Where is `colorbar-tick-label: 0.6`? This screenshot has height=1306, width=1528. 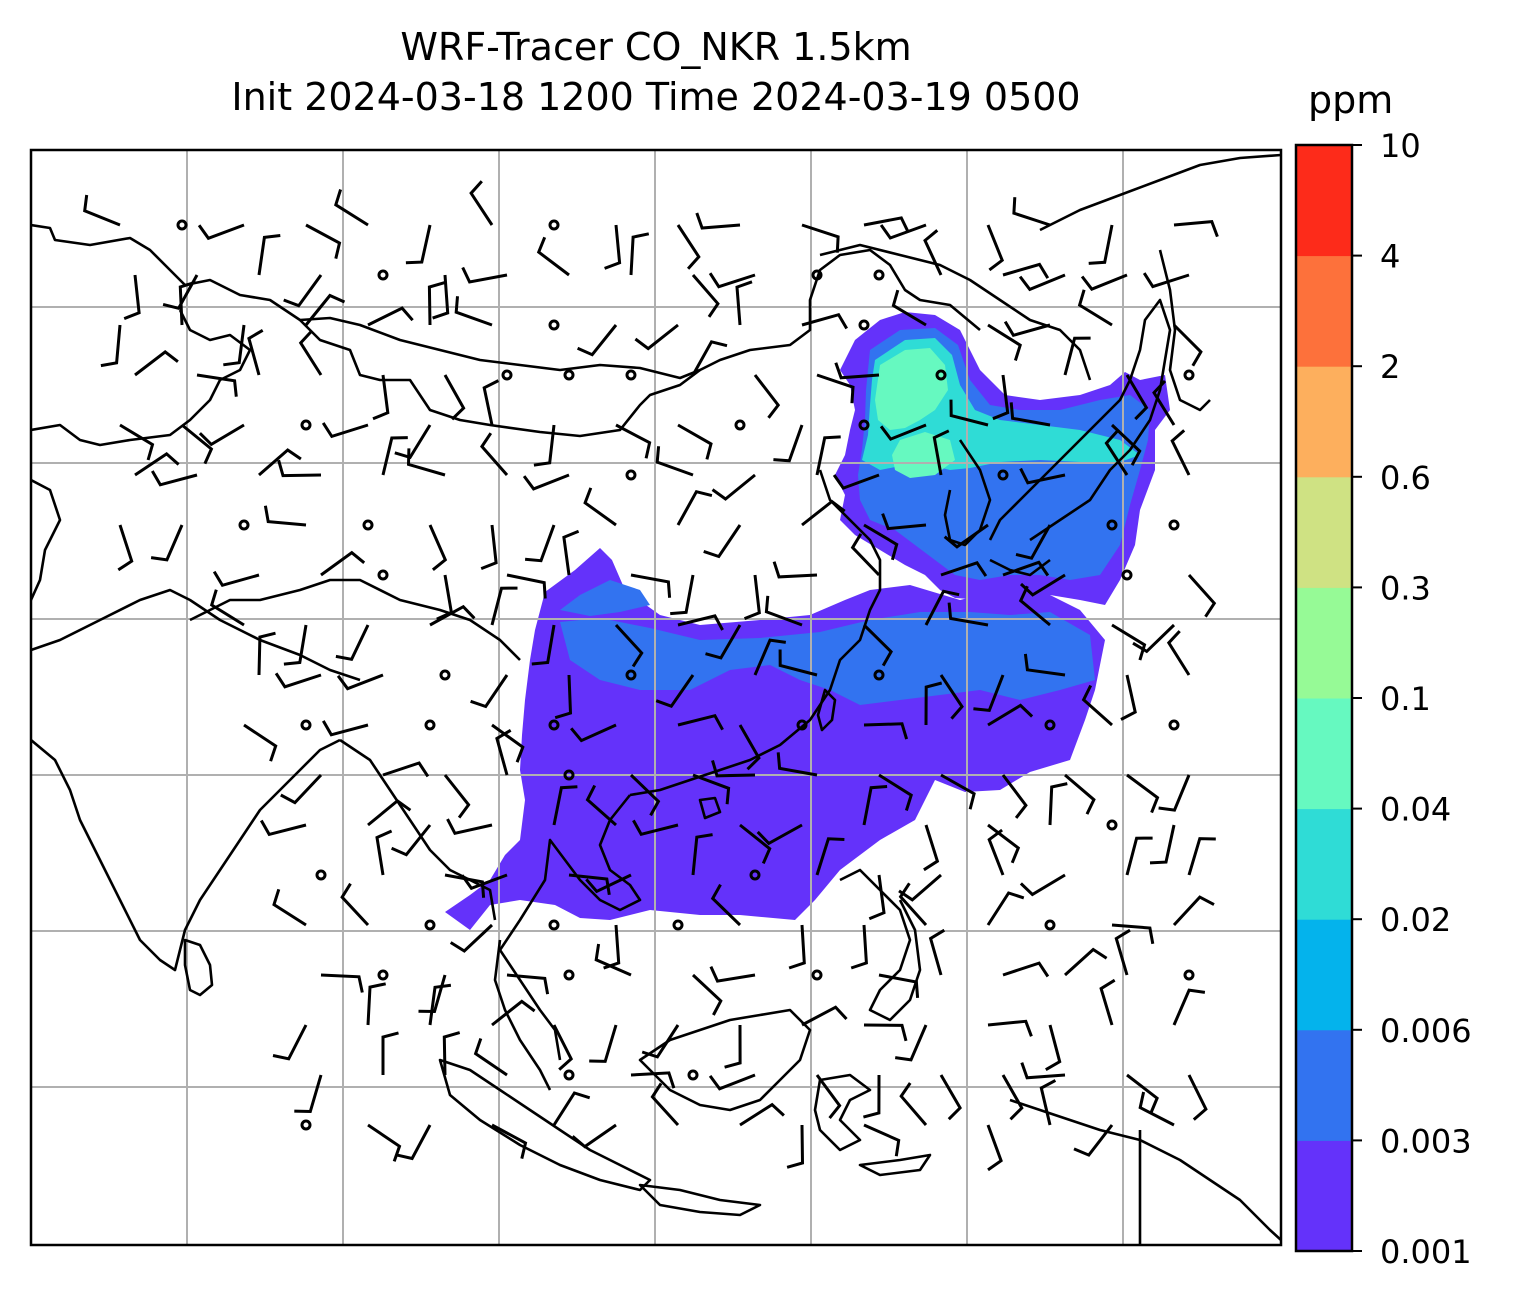
colorbar-tick-label: 0.6 is located at coordinates (1405, 478).